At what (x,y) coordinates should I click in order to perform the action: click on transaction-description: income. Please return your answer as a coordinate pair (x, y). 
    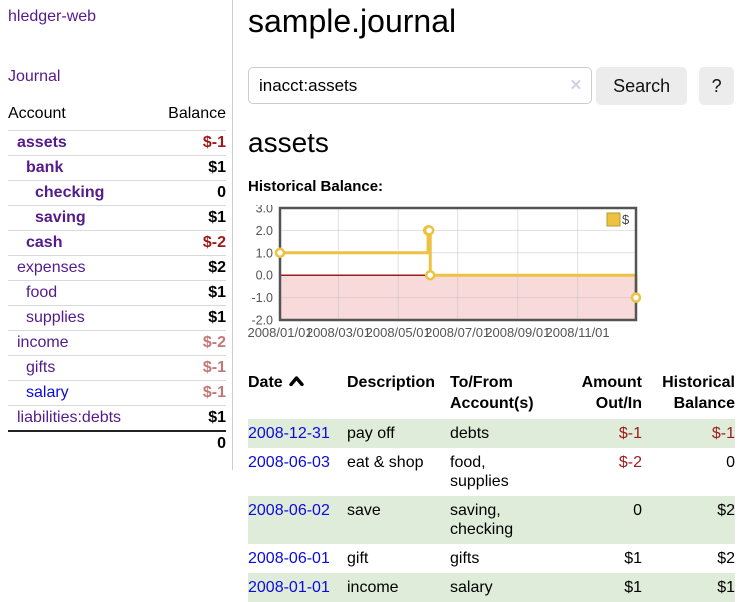
    Looking at the image, I should click on (373, 587).